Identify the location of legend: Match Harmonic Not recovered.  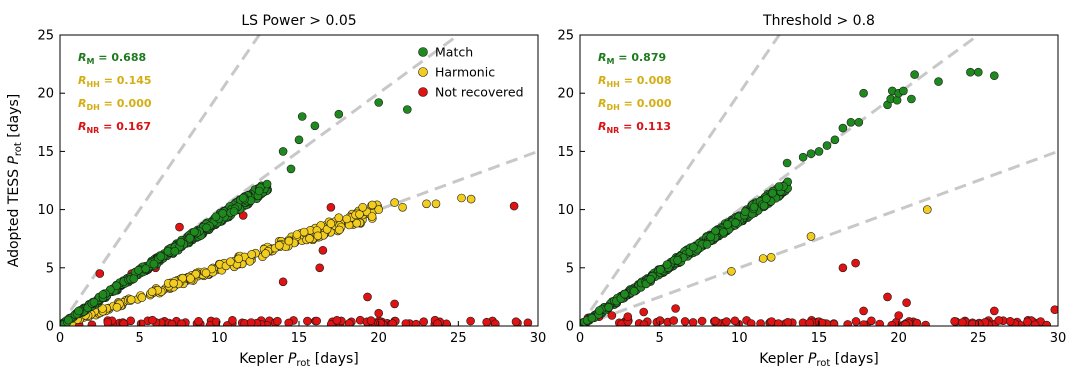
(471, 72).